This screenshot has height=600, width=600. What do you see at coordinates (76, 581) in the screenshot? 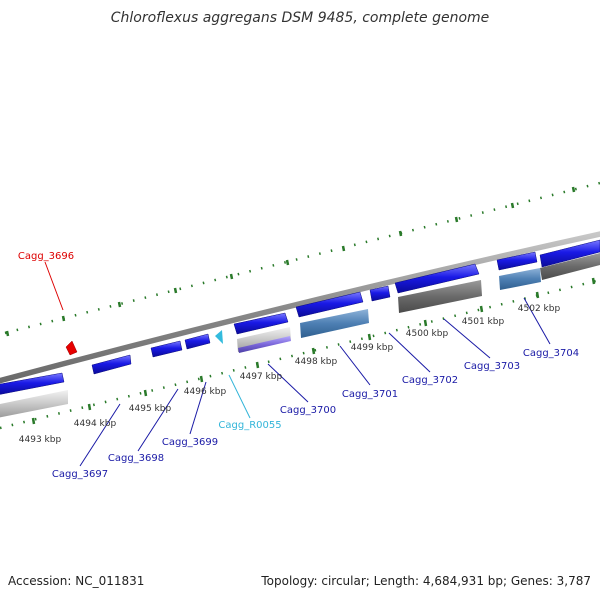
I see `accession-text: Accession: NC_011831` at bounding box center [76, 581].